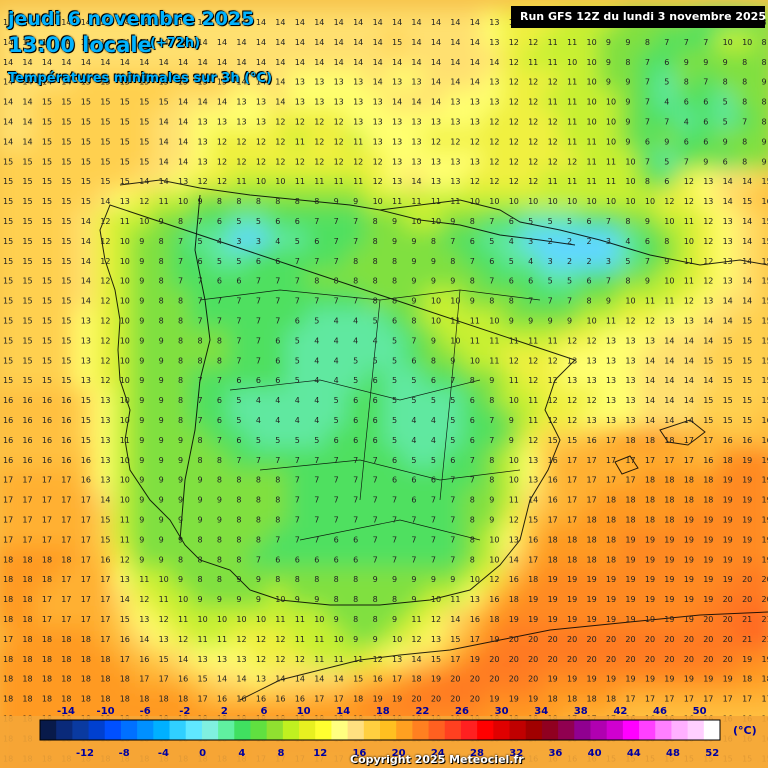 This screenshot has width=768, height=768. Describe the element at coordinates (555, 753) in the screenshot. I see `legend-label: 36` at that location.